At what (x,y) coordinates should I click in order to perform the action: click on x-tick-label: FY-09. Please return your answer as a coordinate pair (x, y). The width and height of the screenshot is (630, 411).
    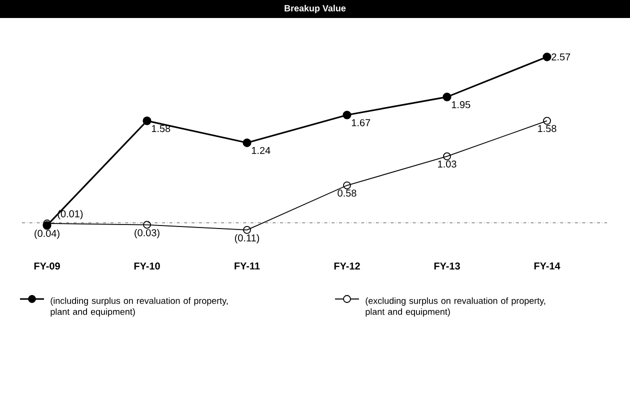
    Looking at the image, I should click on (47, 266).